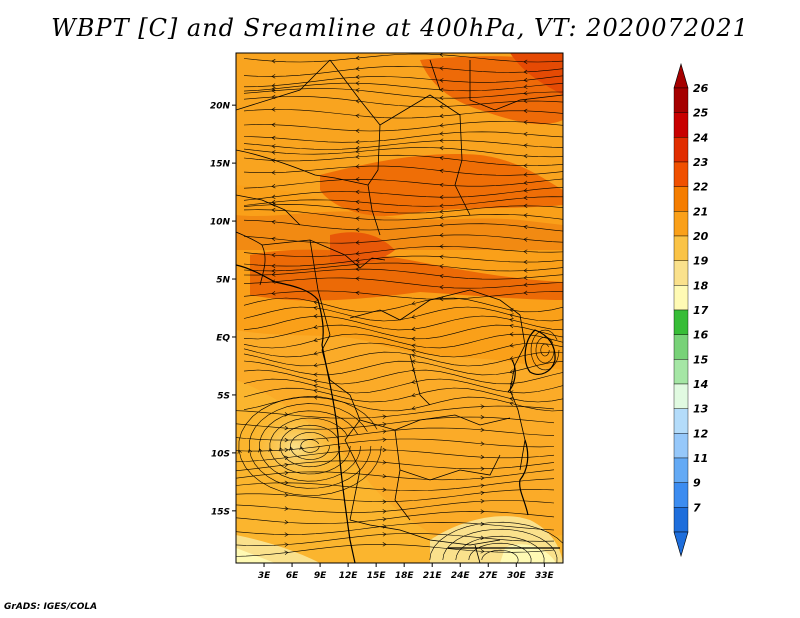 Image resolution: width=800 pixels, height=618 pixels. What do you see at coordinates (701, 88) in the screenshot?
I see `colorbar-label: 26` at bounding box center [701, 88].